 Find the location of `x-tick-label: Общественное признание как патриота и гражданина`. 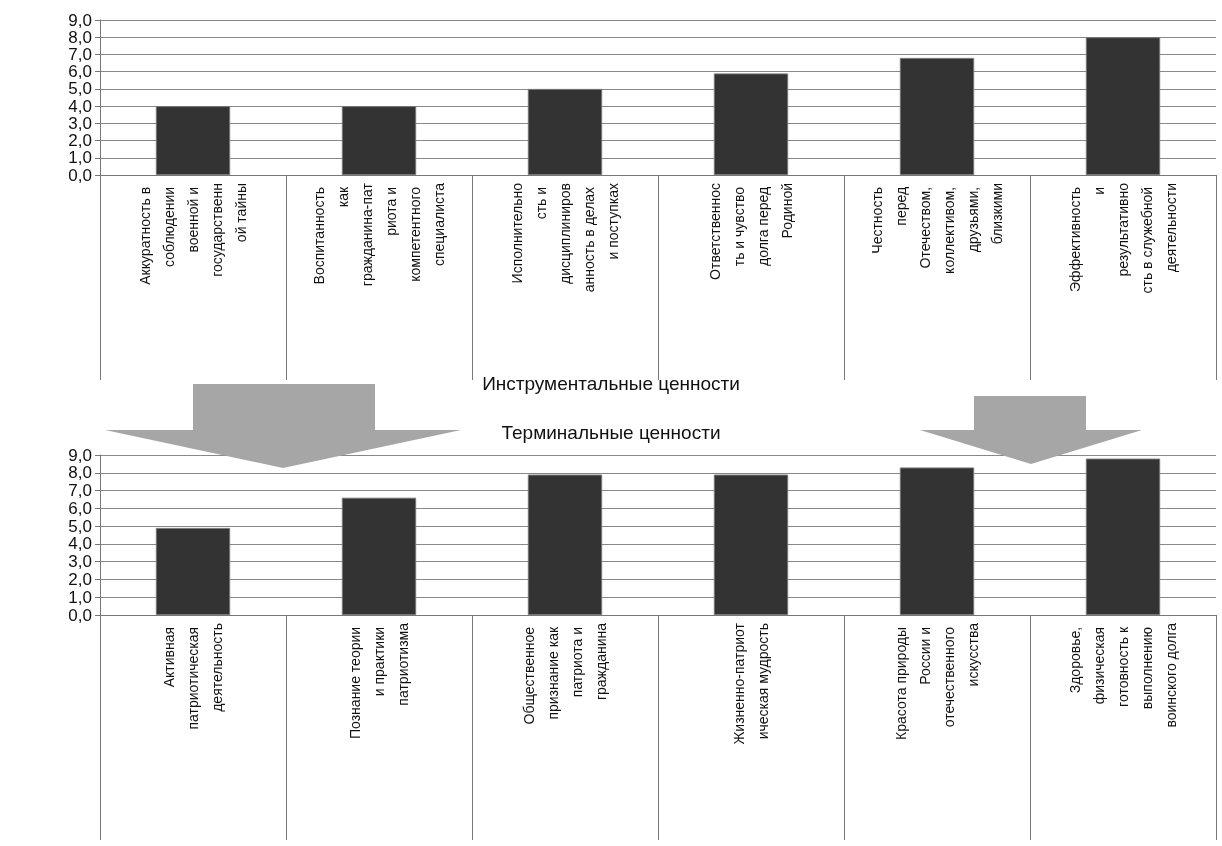

x-tick-label: Общественное признание как патриота и гражданина is located at coordinates (565, 673).